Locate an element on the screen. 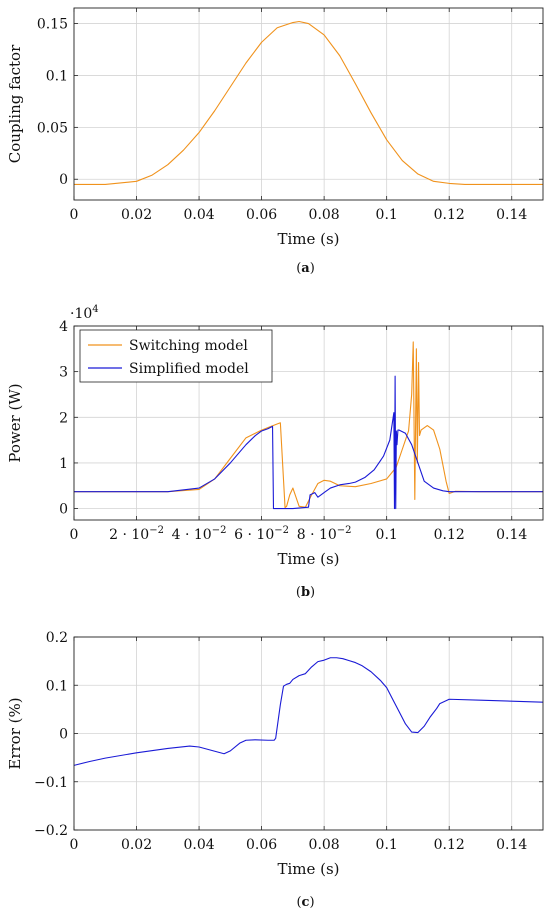 The height and width of the screenshot is (919, 550). y-scale-factor: ·104 is located at coordinates (84, 313).